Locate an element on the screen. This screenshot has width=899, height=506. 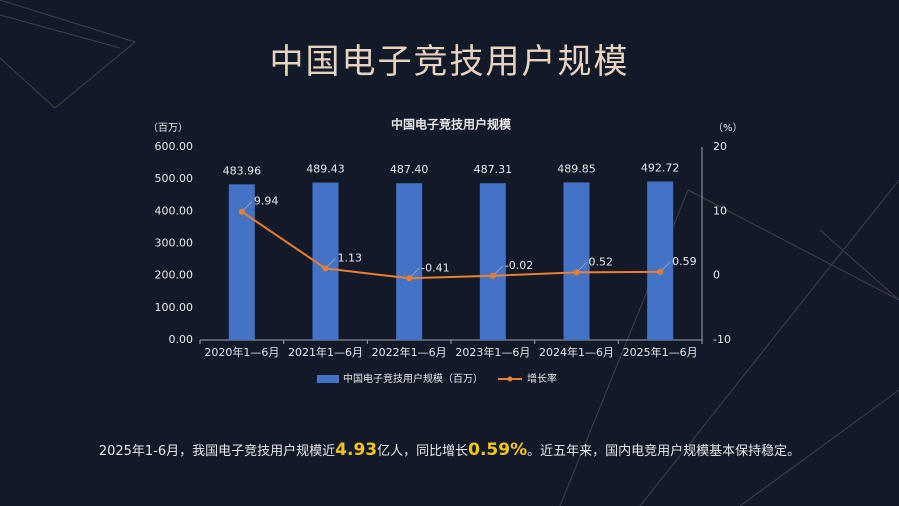
x-tick-label: 2023年1—6月 is located at coordinates (492, 352).